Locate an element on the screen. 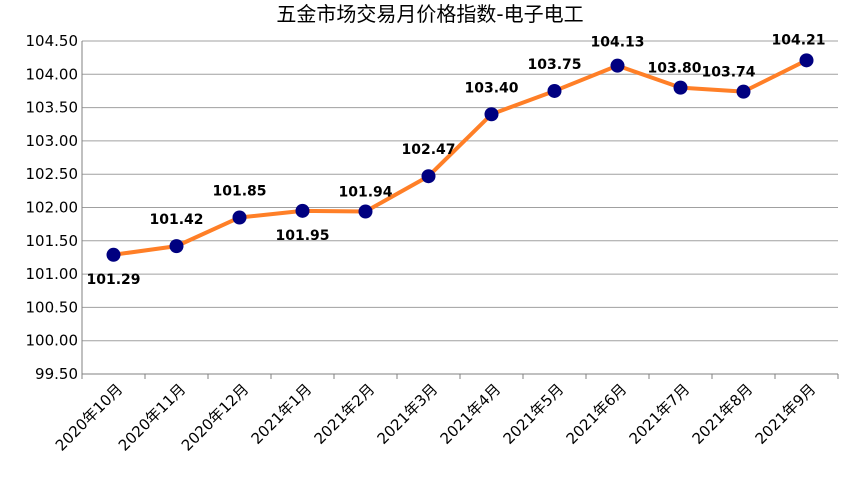 The image size is (850, 479). y-tick-label: 103.50 is located at coordinates (52, 108).